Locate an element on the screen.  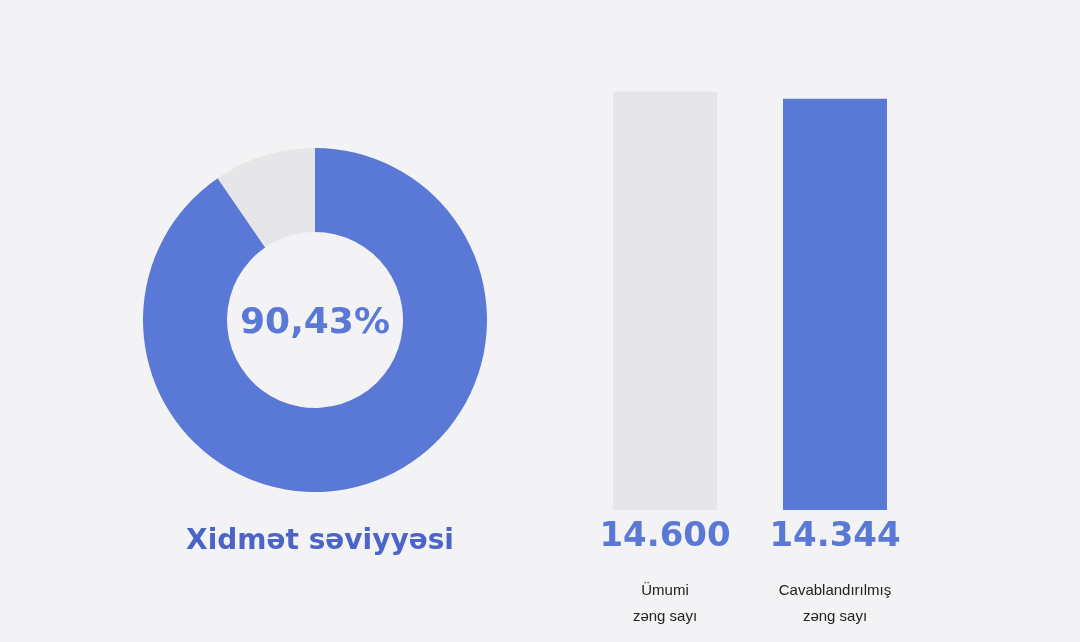
data-label: 90,43% is located at coordinates (315, 320).